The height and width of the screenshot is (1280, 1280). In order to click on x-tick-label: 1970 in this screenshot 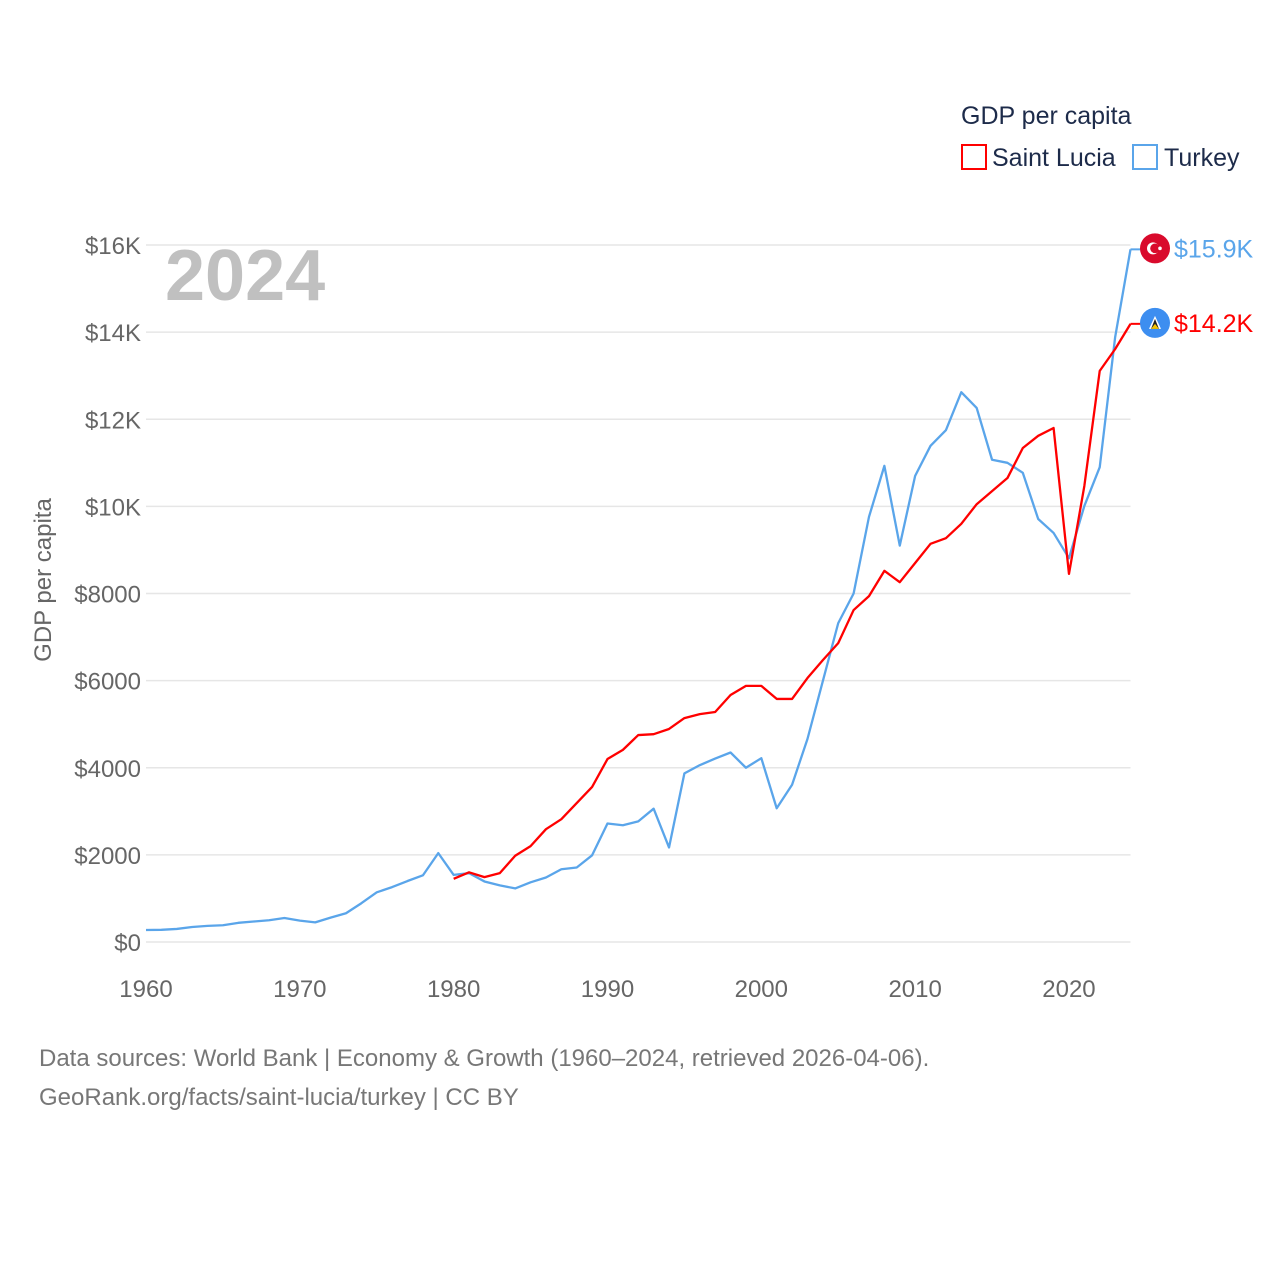, I will do `click(299, 989)`.